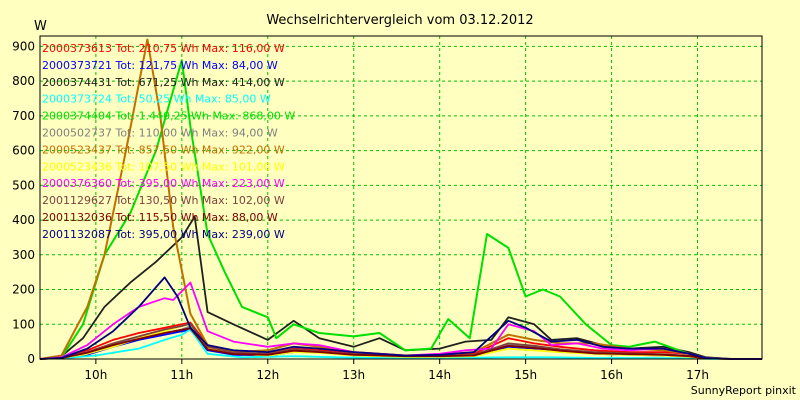  What do you see at coordinates (40, 26) in the screenshot?
I see `y-axis-unit: W` at bounding box center [40, 26].